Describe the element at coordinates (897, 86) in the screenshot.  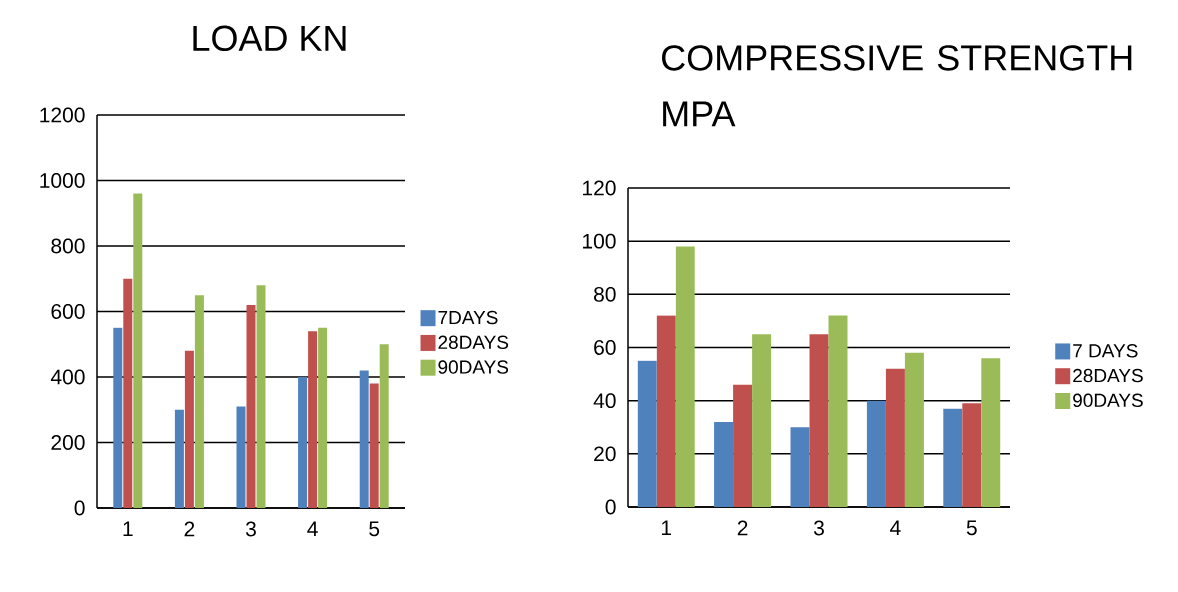
I see `chart-title: COMPRESSIVE STRENGTH MPA` at that location.